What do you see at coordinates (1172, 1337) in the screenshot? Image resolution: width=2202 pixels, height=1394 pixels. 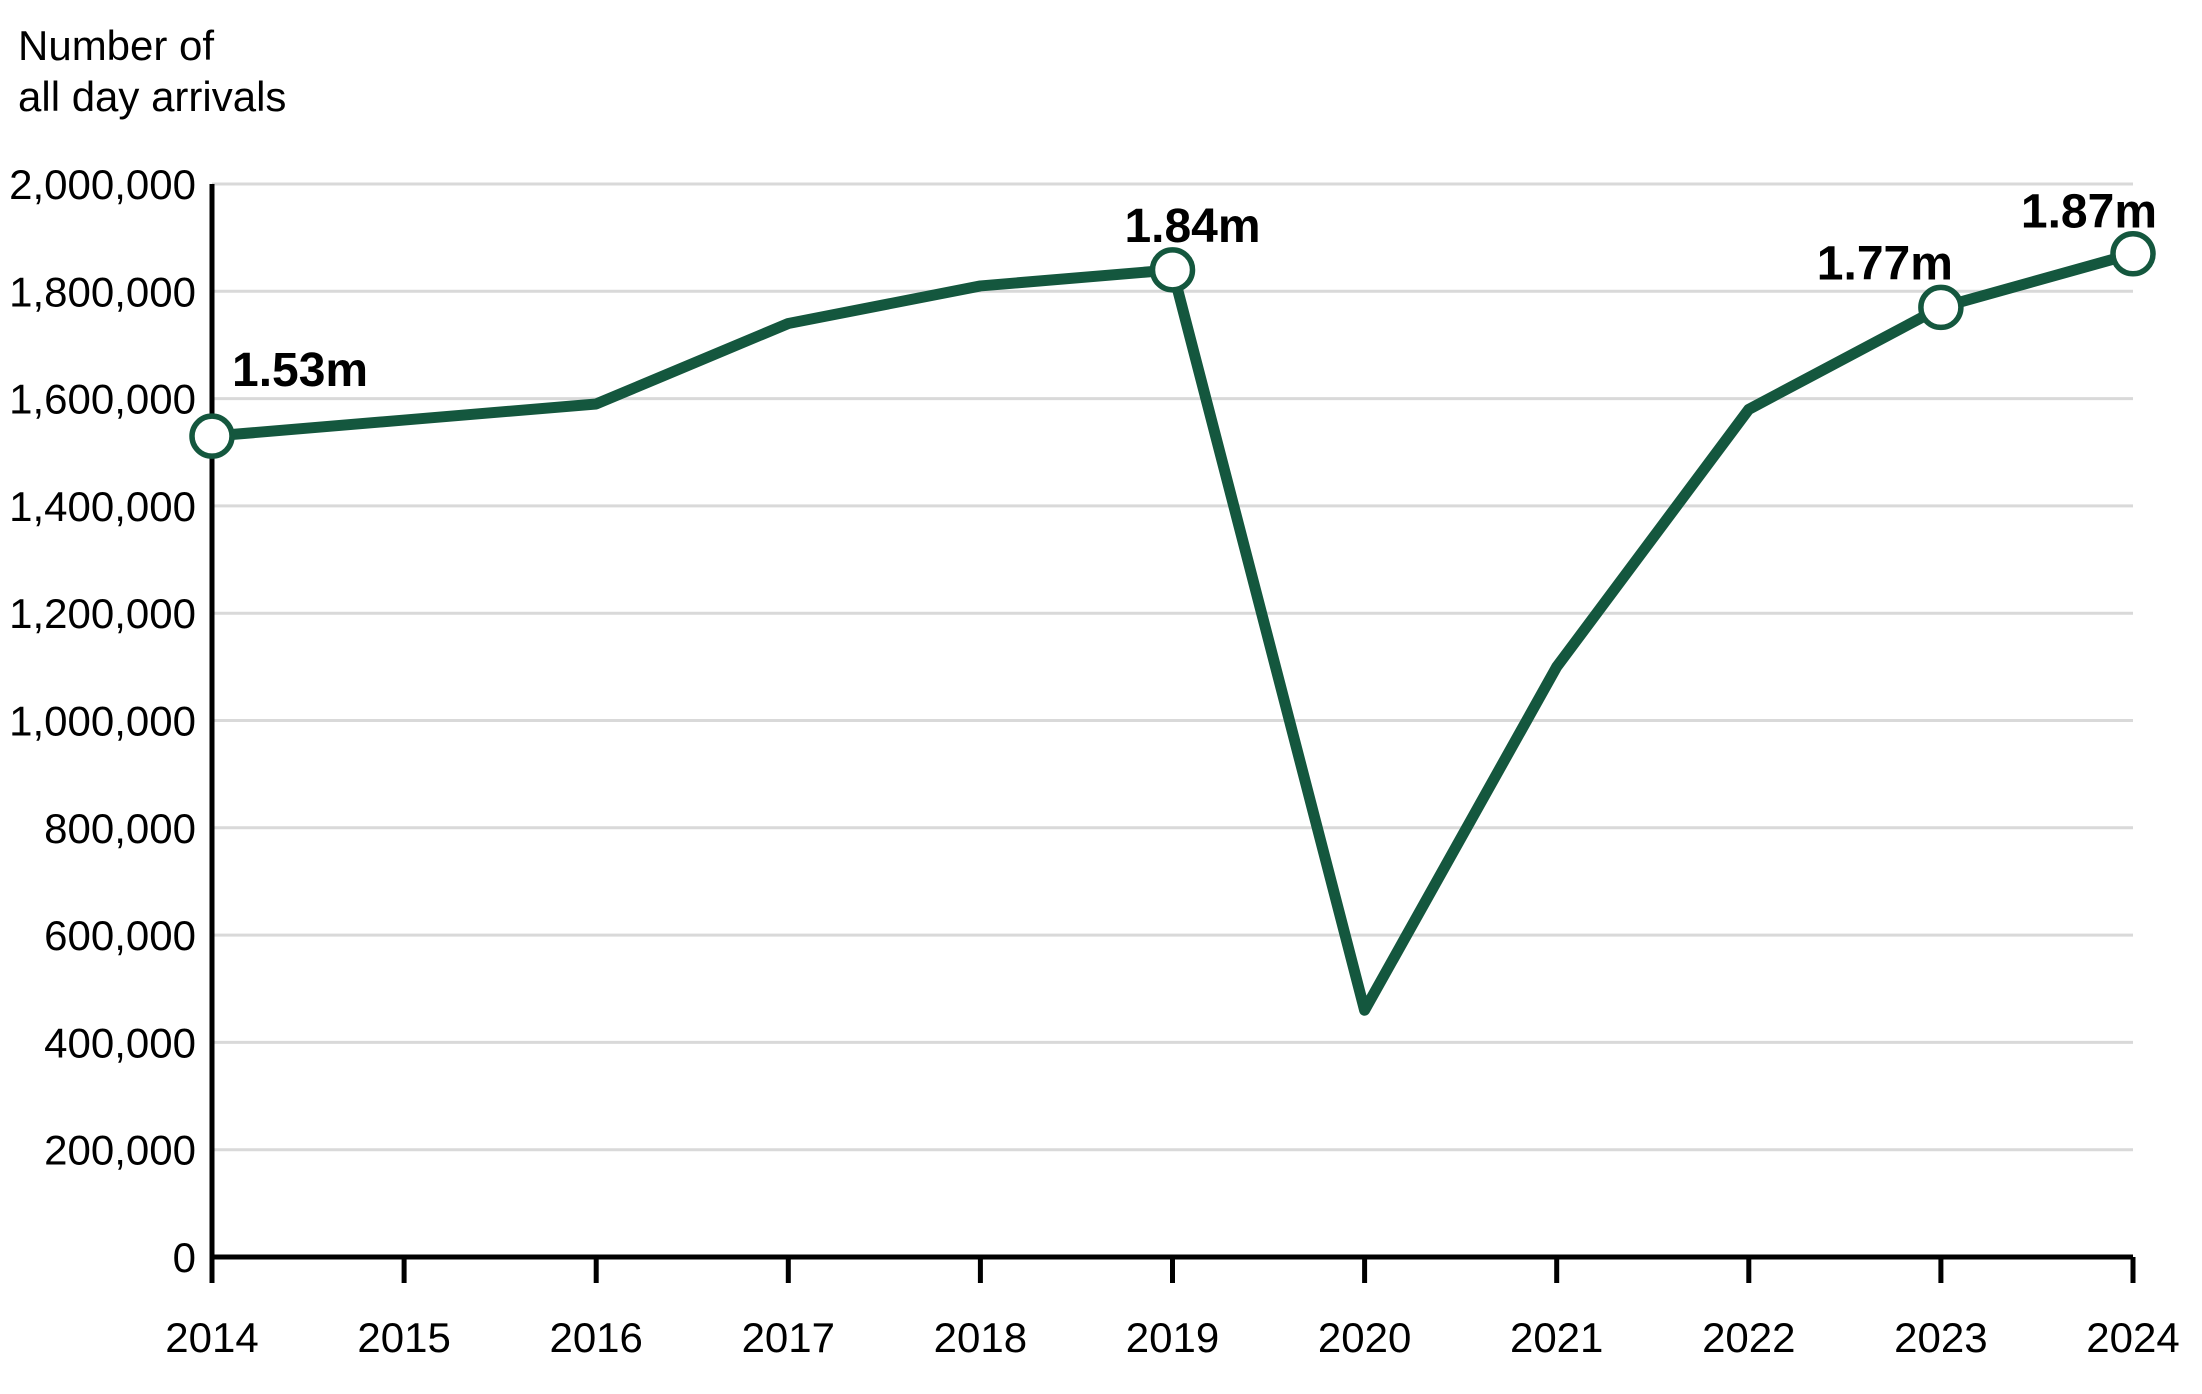 I see `x-tick-label: 2019` at bounding box center [1172, 1337].